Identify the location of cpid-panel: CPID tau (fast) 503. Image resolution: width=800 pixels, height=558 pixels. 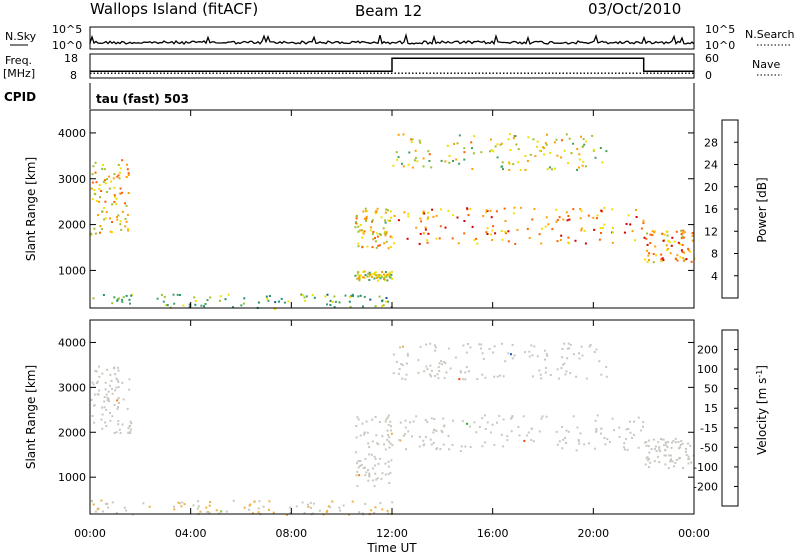
(349, 96).